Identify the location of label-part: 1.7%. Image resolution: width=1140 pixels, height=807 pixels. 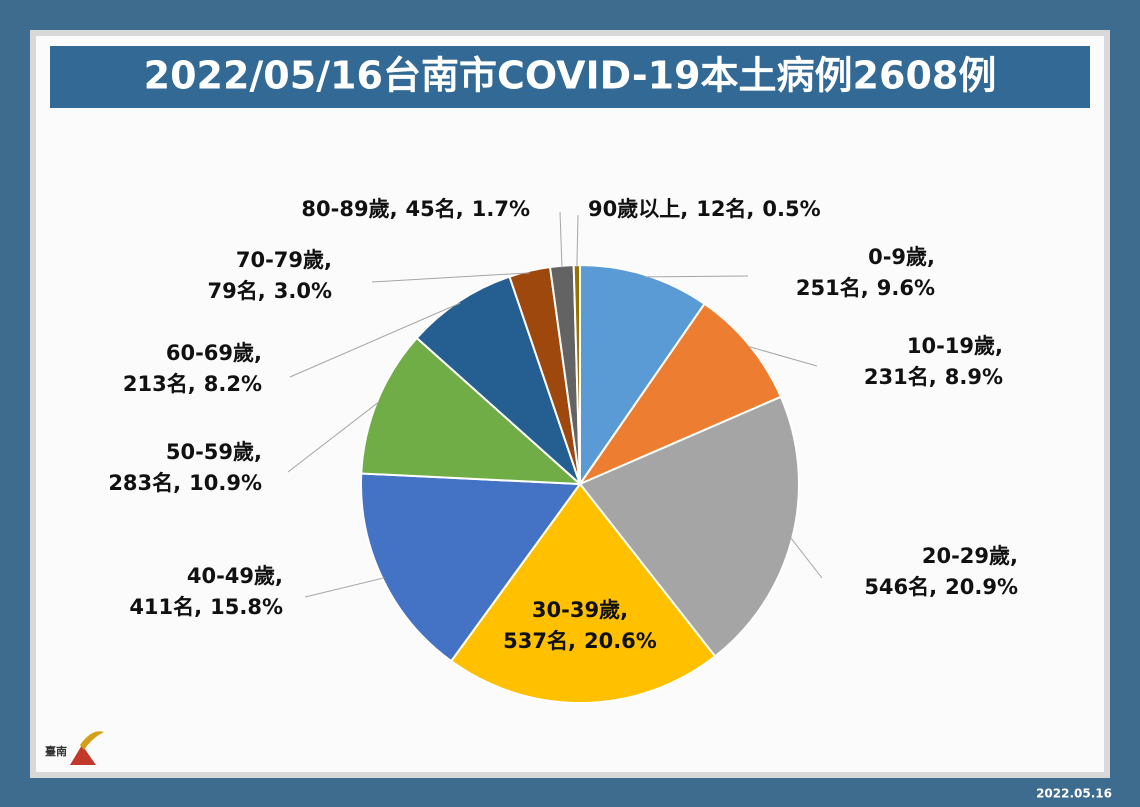
(501, 209).